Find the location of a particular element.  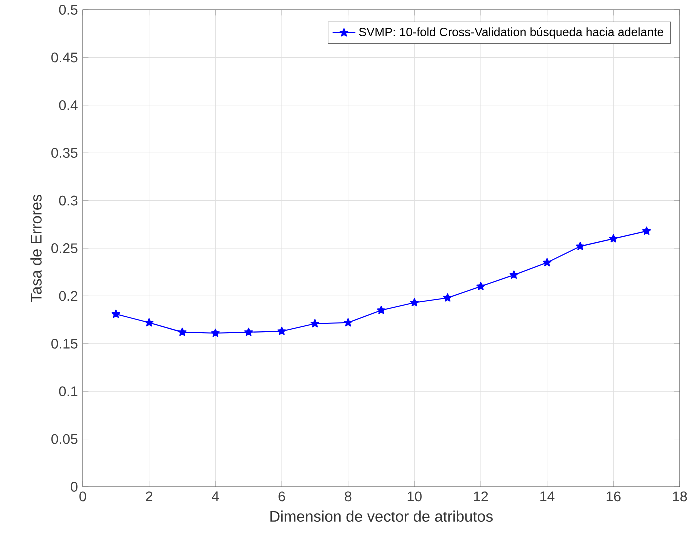

x-tick-label: 14 is located at coordinates (547, 497).